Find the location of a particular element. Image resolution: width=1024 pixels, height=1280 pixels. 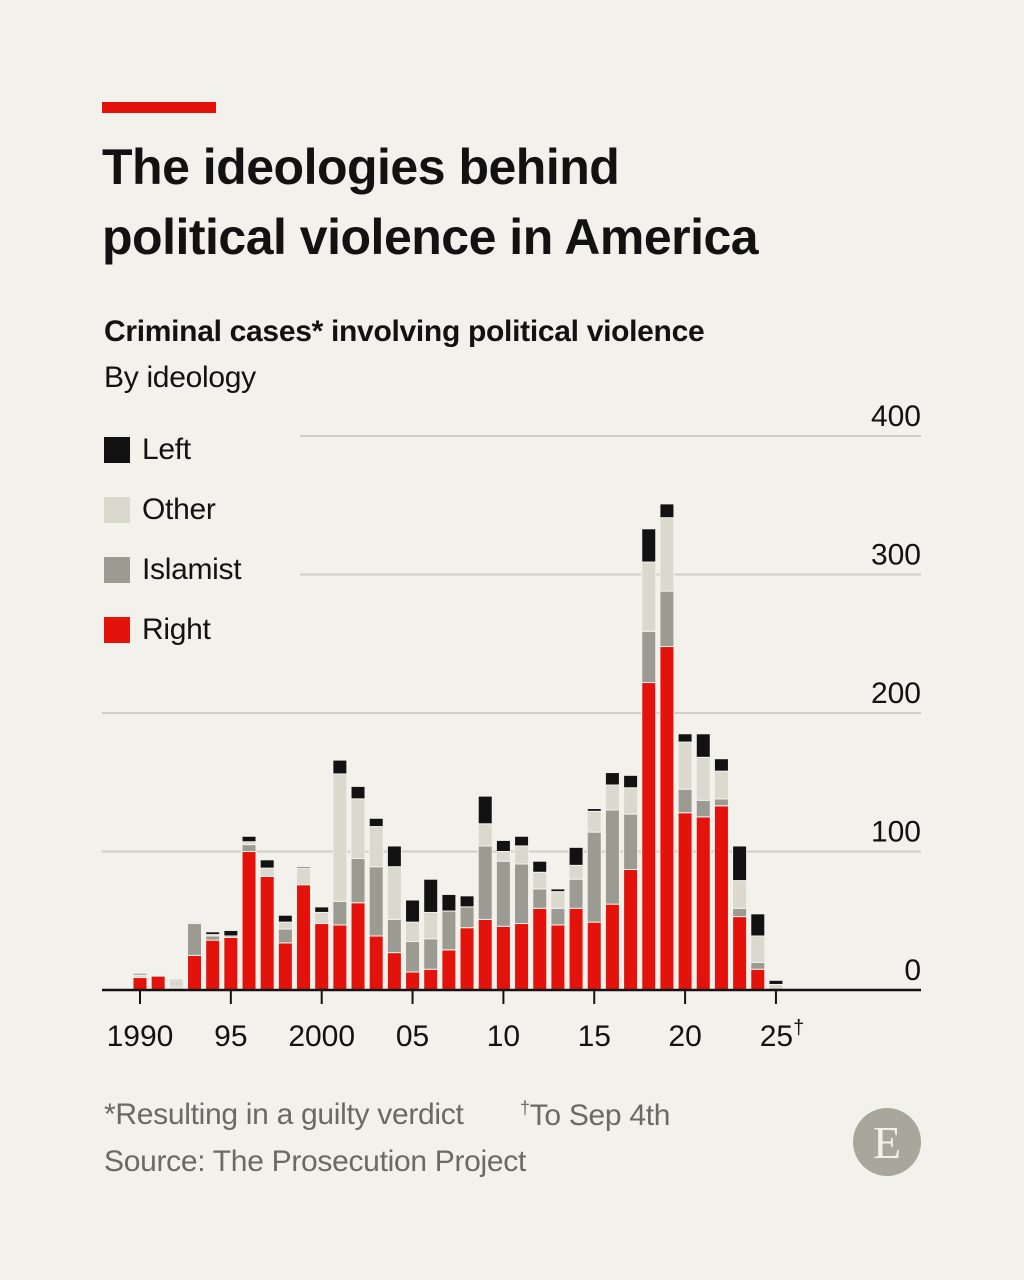

bar-2000-other is located at coordinates (322, 918).